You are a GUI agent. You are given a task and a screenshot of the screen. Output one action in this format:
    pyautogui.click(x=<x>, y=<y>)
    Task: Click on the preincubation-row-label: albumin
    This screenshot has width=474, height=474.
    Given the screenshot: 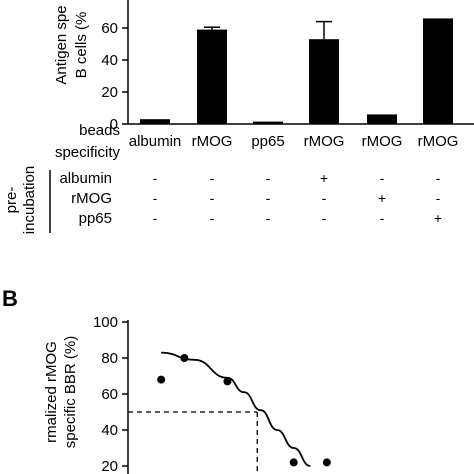 What is the action you would take?
    pyautogui.click(x=85, y=178)
    